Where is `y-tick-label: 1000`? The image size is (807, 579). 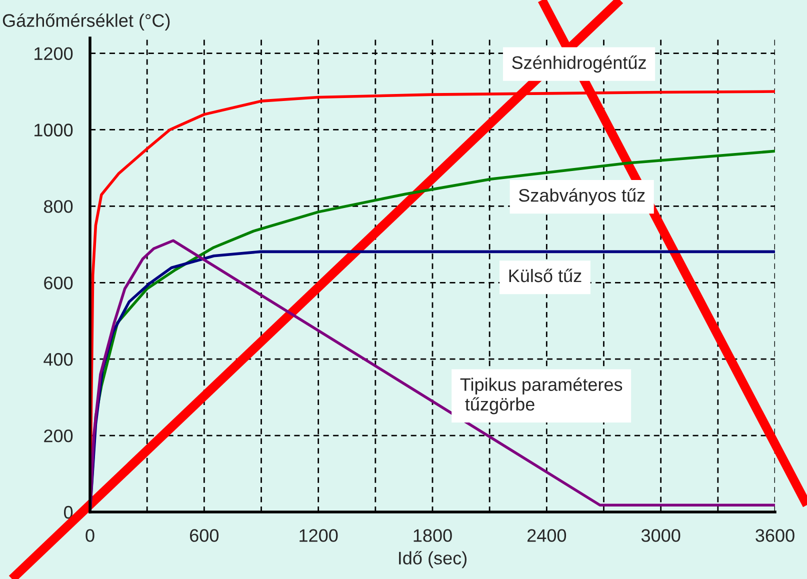 y-tick-label: 1000 is located at coordinates (53, 130).